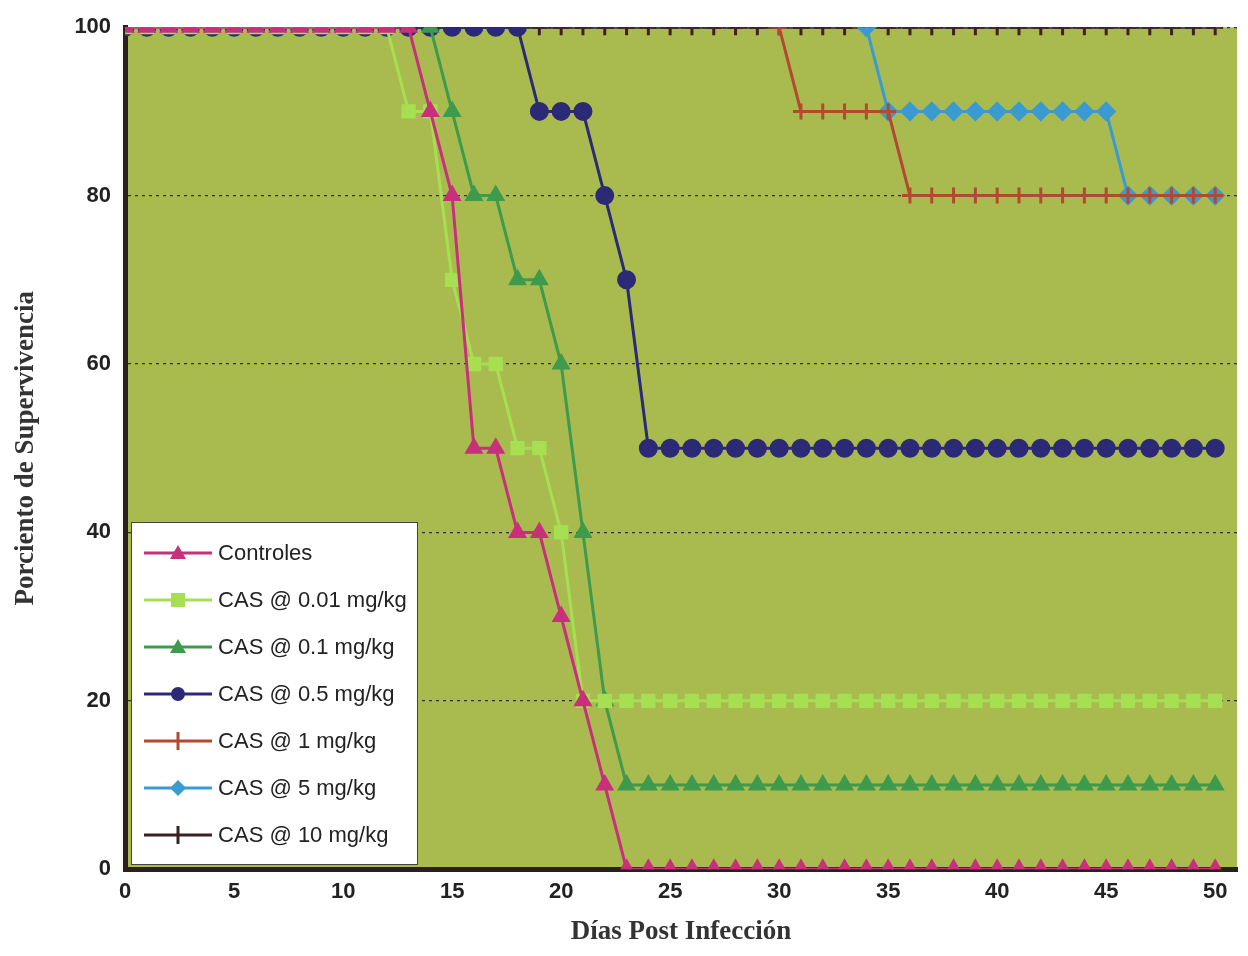 The height and width of the screenshot is (956, 1248). Describe the element at coordinates (306, 693) in the screenshot. I see `legend-label: CAS @ 0.5 mg/kg` at that location.